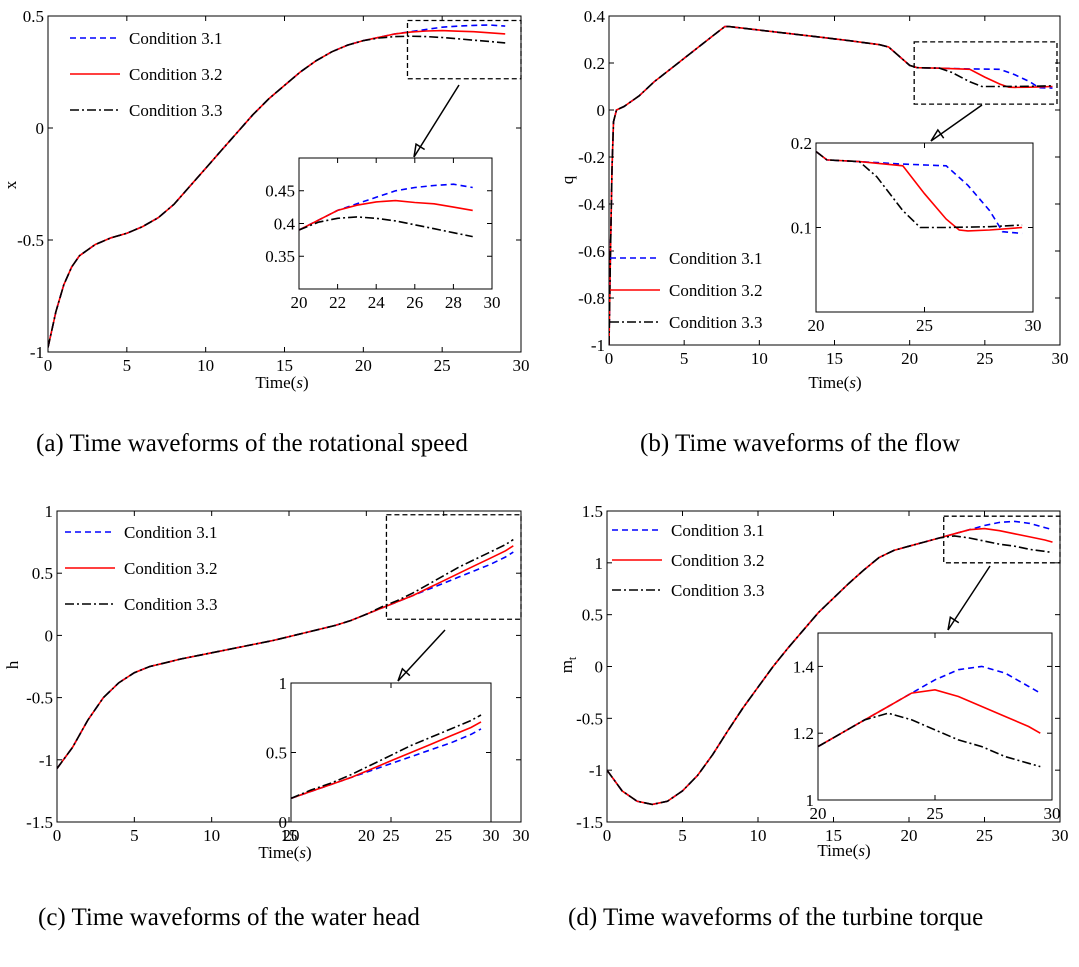 This screenshot has width=1079, height=967. I want to click on caption-c: (c) Time waveforms of the water head, so click(229, 917).